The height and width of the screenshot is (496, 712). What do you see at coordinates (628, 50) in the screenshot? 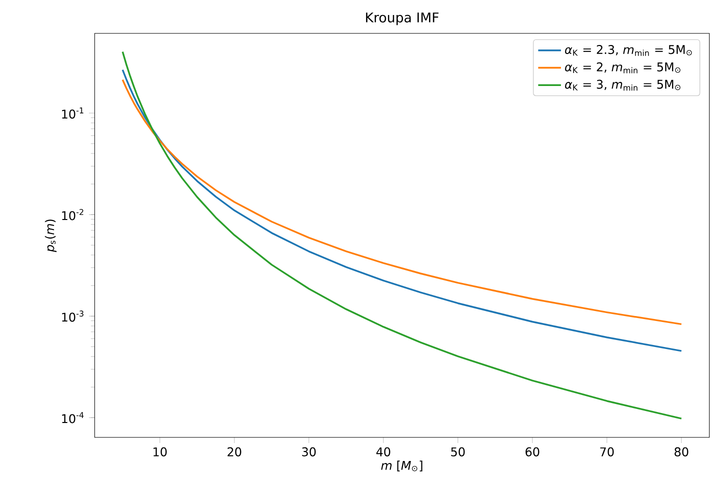
I see `legend-label: α$_{K}$ = 2.3, m$_{min}$ = 5M$_{⊙}$` at bounding box center [628, 50].